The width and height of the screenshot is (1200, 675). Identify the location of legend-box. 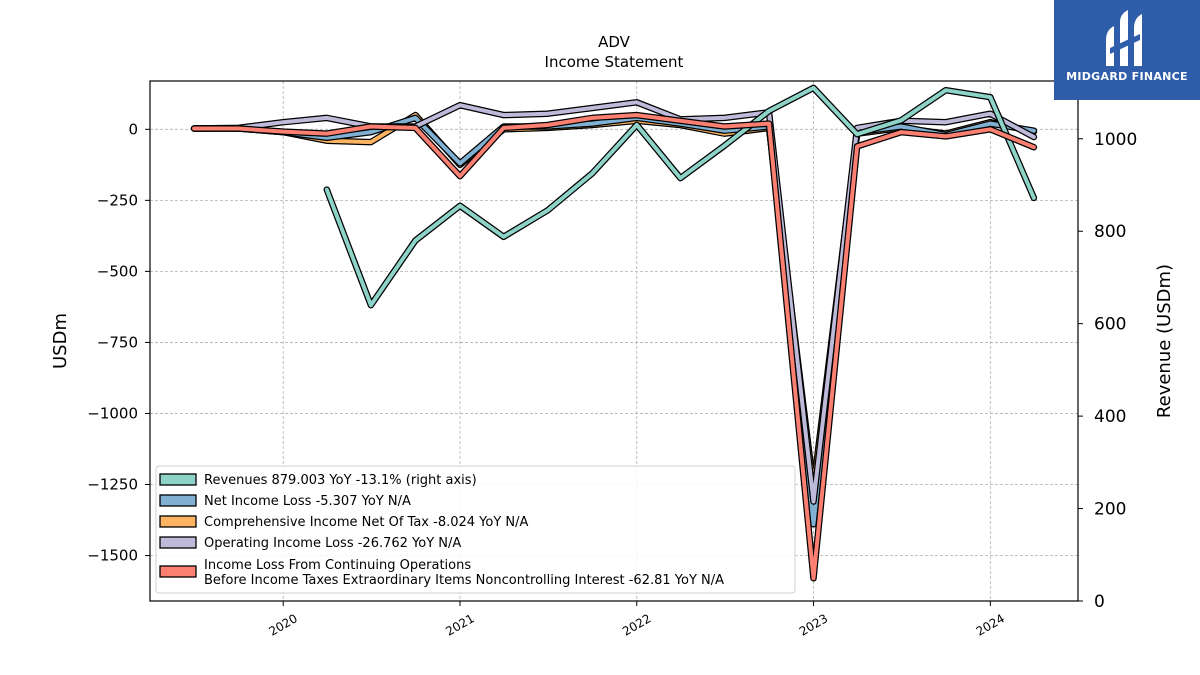
(475, 529).